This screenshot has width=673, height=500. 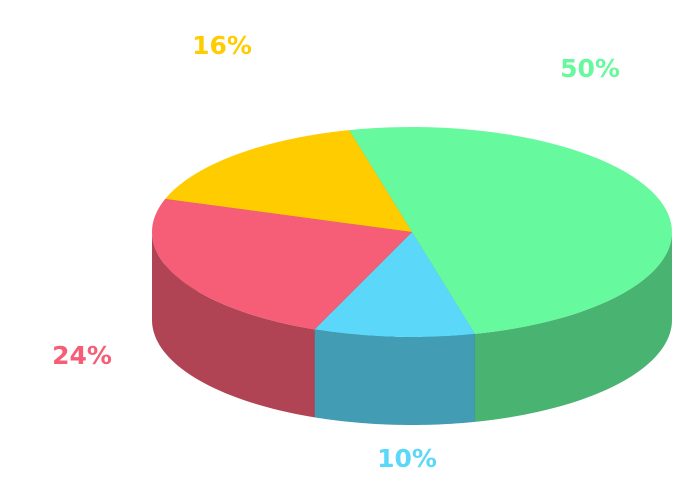 I want to click on data-label: 16%, so click(x=222, y=45).